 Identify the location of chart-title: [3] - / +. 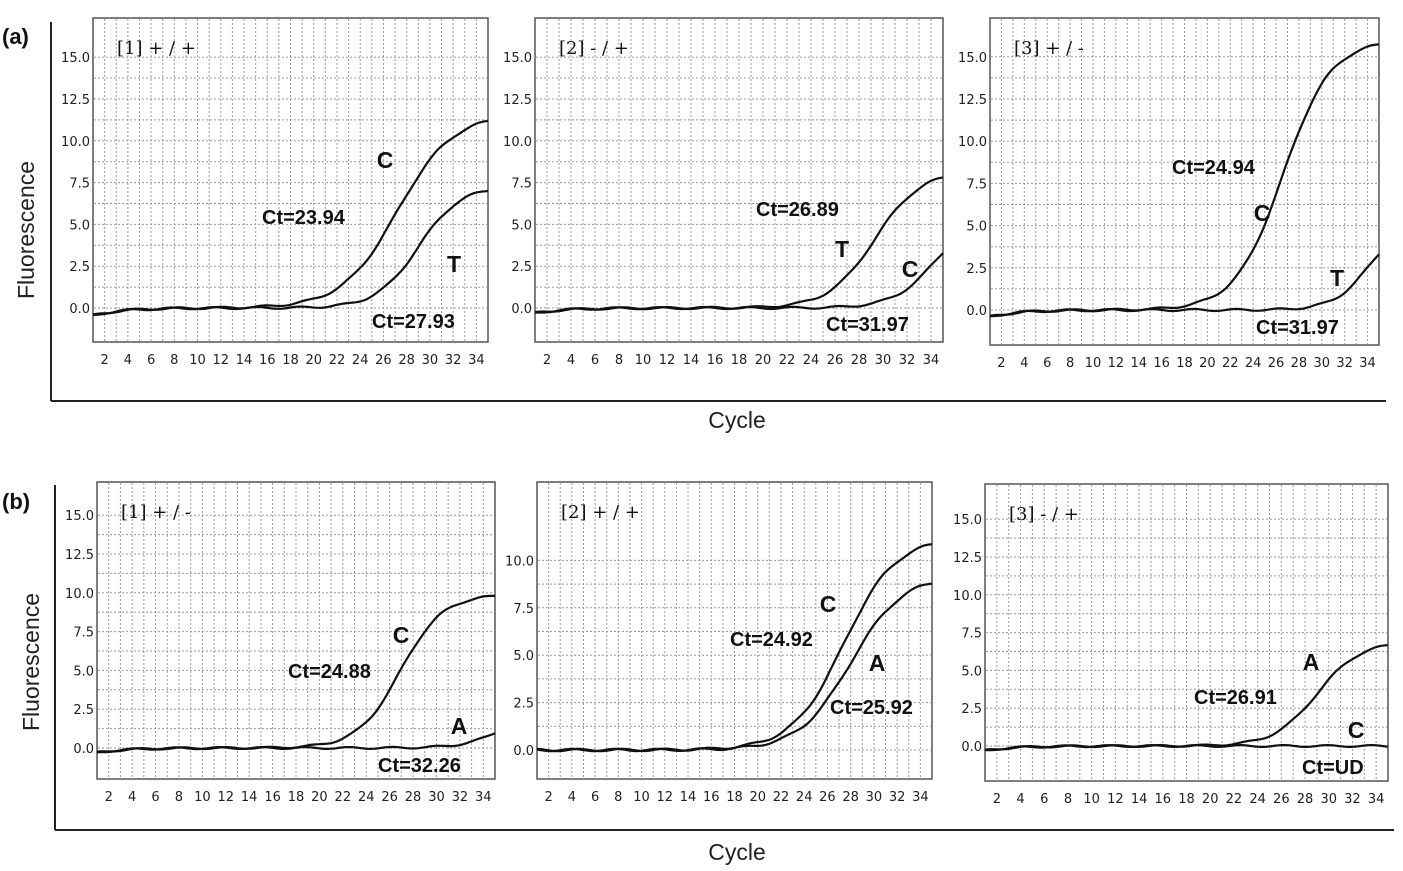
(1044, 514).